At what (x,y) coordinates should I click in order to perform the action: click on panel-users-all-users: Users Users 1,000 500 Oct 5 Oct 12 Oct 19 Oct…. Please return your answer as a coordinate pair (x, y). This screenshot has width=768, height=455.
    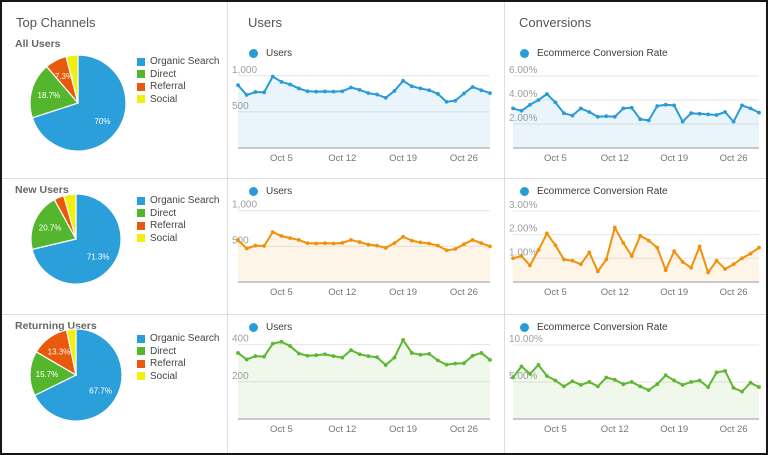
    Looking at the image, I should click on (366, 90).